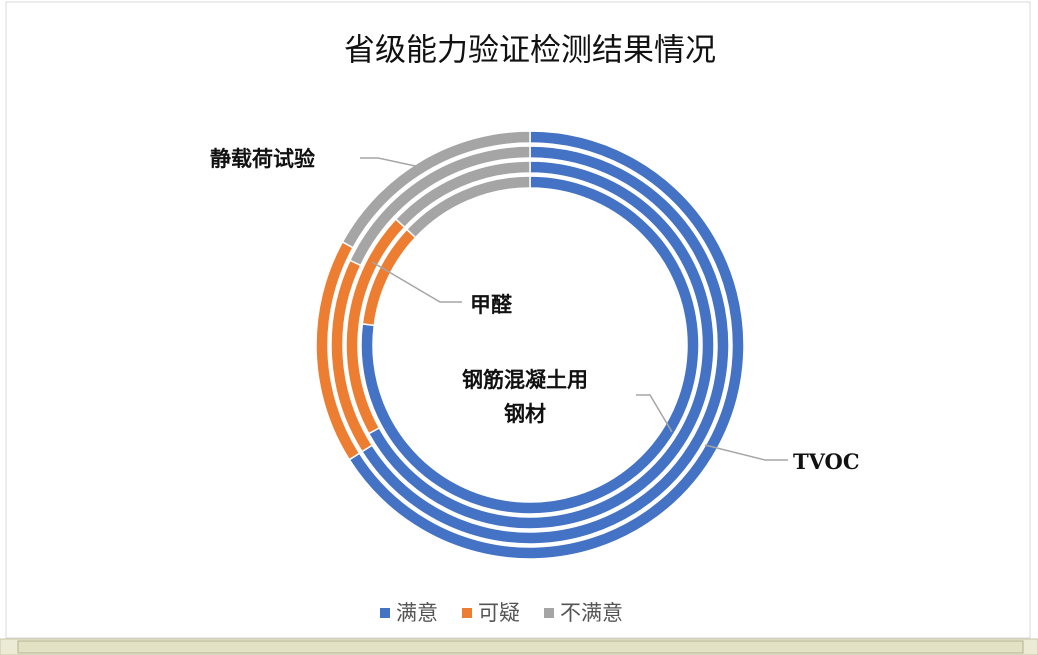 The width and height of the screenshot is (1038, 655). Describe the element at coordinates (530, 51) in the screenshot. I see `chart-title: 省级能力验证检测结果情况` at that location.